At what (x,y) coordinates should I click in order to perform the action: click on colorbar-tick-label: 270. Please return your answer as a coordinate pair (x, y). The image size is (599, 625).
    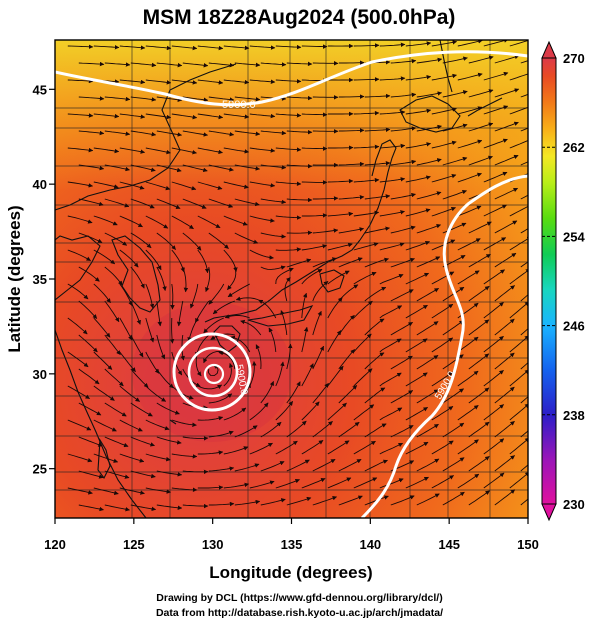
    Looking at the image, I should click on (574, 58).